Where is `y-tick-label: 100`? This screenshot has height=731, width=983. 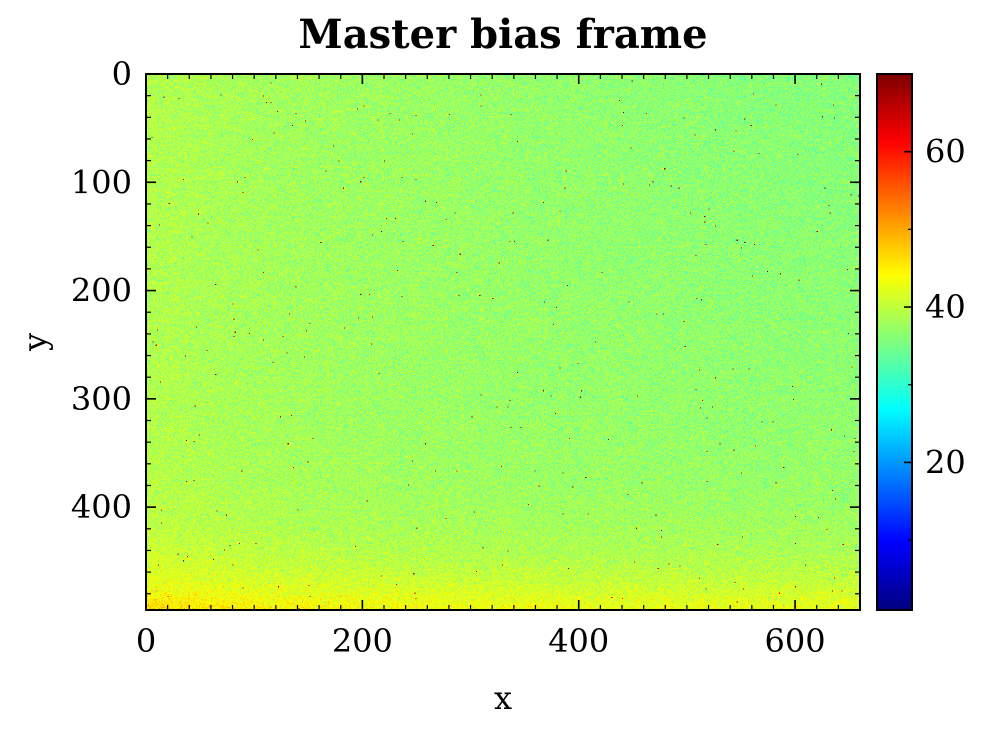
y-tick-label: 100 is located at coordinates (101, 182).